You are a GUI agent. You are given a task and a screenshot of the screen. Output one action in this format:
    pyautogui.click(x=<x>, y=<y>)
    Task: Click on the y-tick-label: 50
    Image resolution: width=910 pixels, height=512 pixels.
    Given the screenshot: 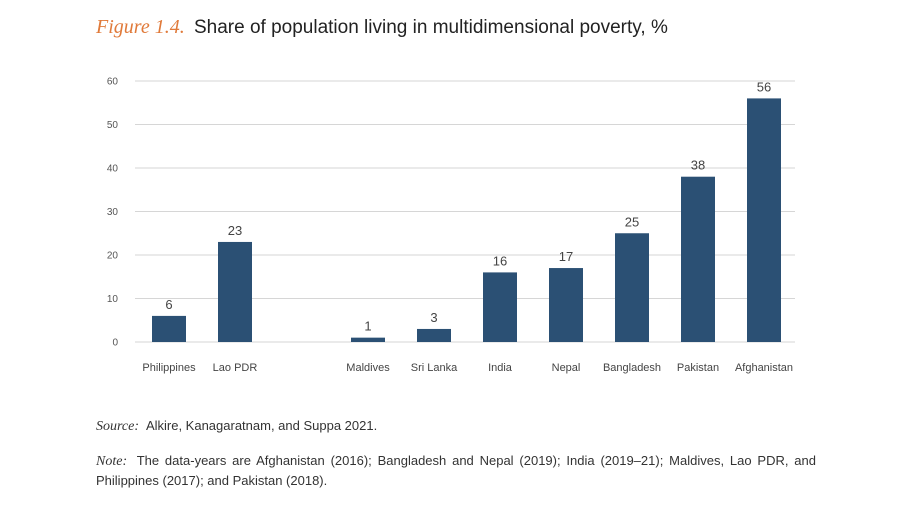 What is the action you would take?
    pyautogui.click(x=113, y=125)
    